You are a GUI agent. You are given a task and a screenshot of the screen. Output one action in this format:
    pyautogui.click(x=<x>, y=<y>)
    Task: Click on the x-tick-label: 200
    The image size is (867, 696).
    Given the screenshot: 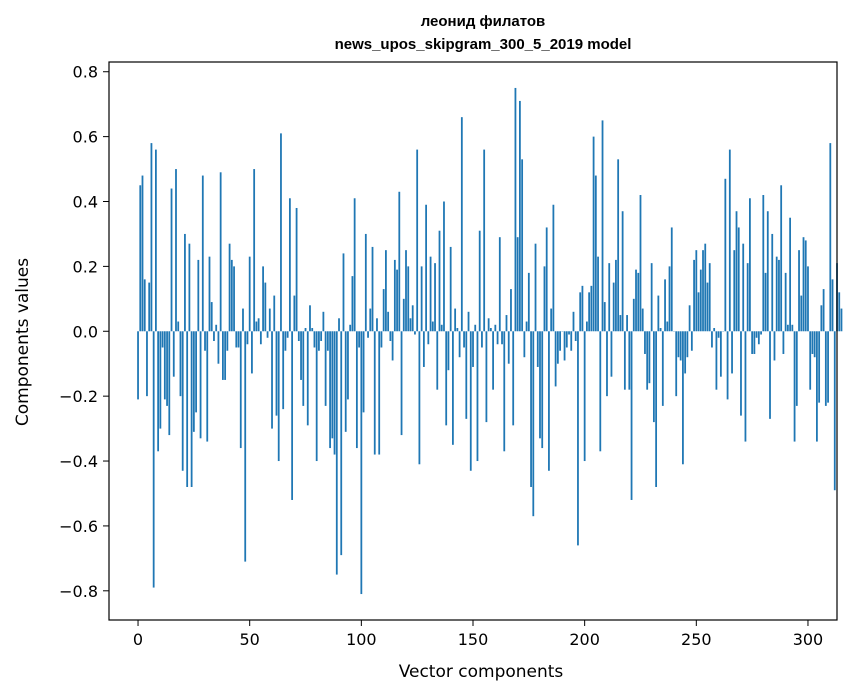 What is the action you would take?
    pyautogui.click(x=584, y=639)
    